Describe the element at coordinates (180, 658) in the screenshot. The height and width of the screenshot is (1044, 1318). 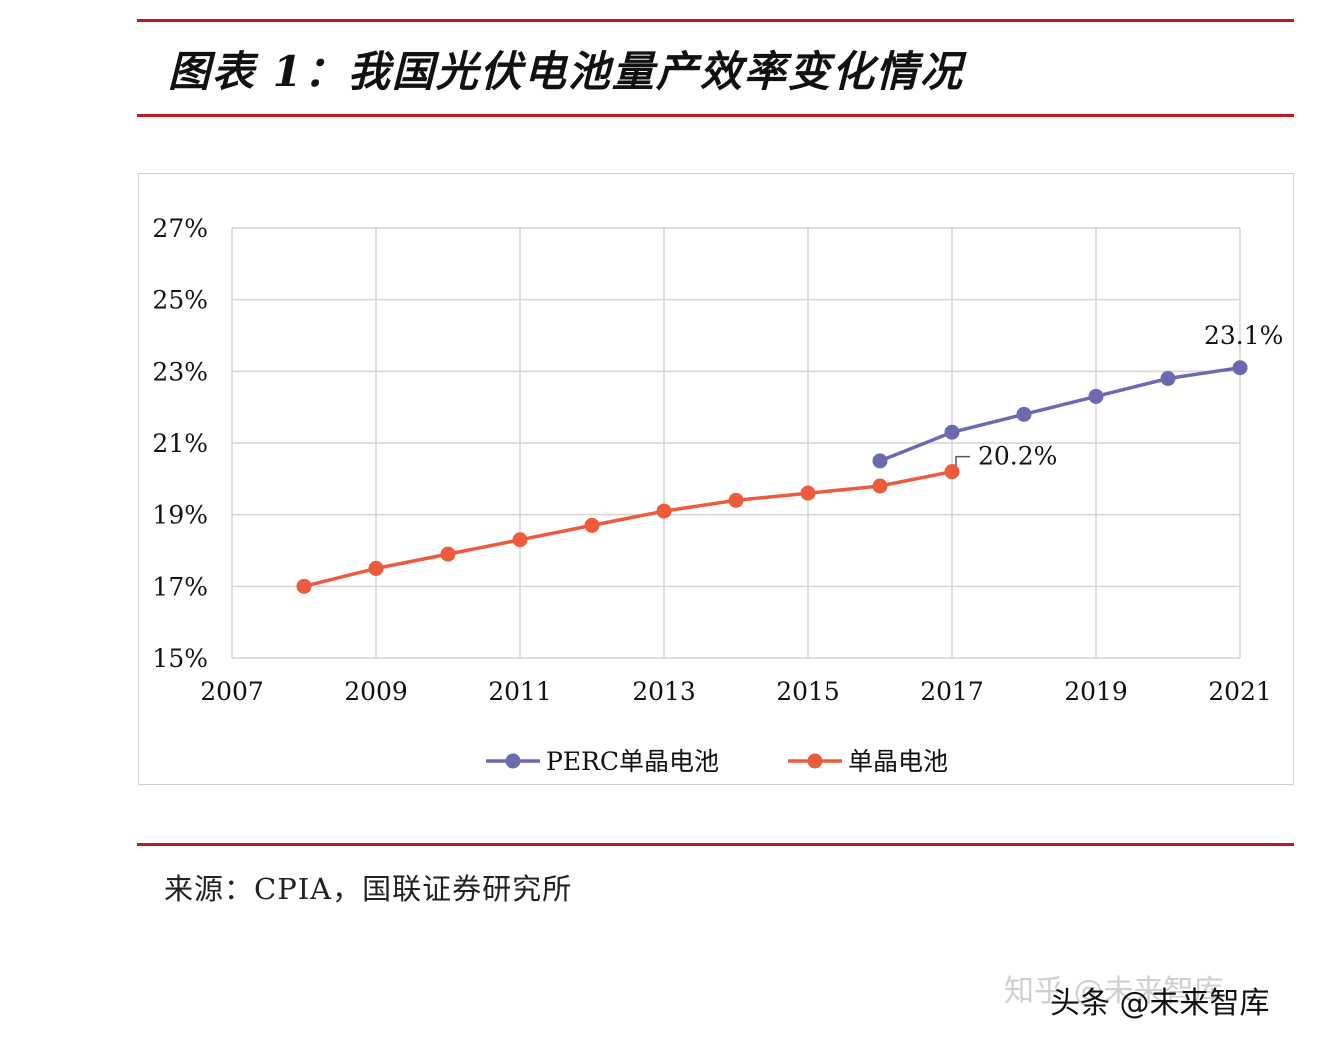
I see `y-tick-label: 15%` at that location.